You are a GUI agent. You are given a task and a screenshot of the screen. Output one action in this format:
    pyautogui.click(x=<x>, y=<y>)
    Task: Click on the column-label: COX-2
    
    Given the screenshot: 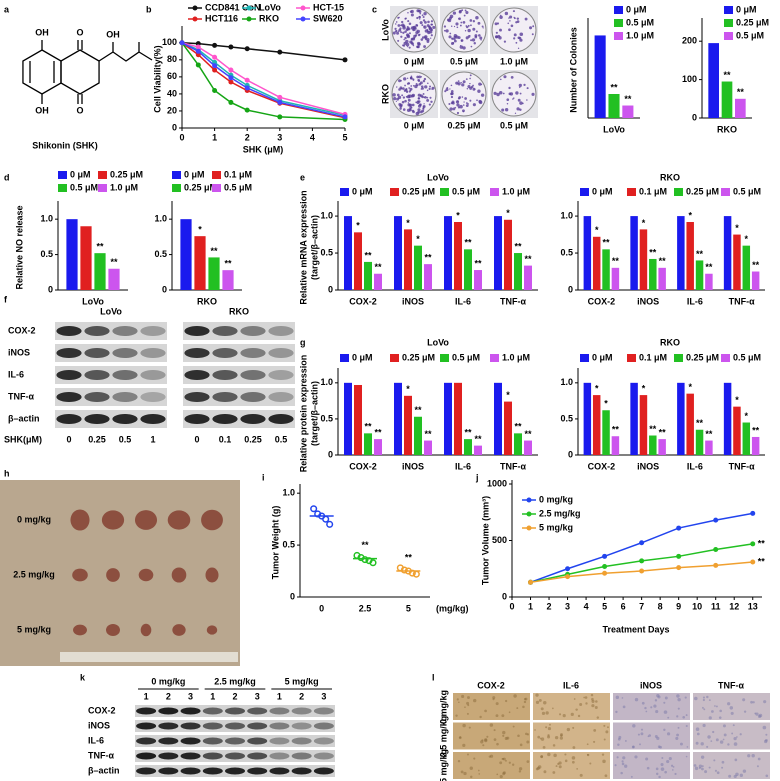 What is the action you would take?
    pyautogui.click(x=491, y=685)
    